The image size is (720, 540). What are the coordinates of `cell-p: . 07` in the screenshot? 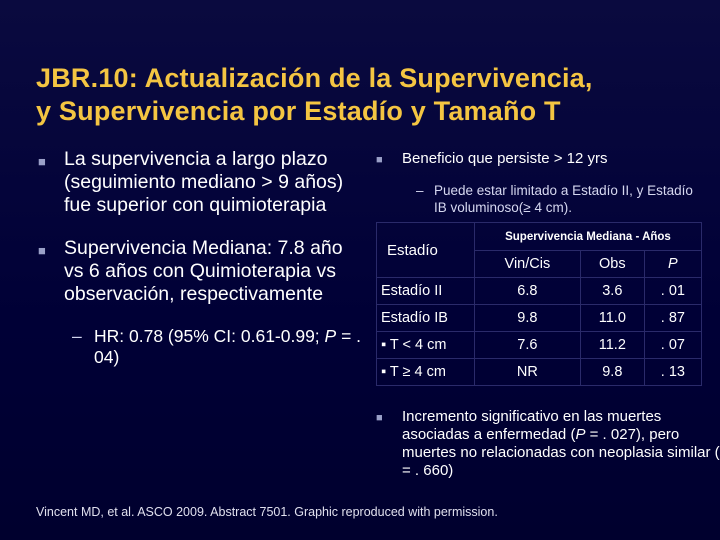 It's located at (673, 345).